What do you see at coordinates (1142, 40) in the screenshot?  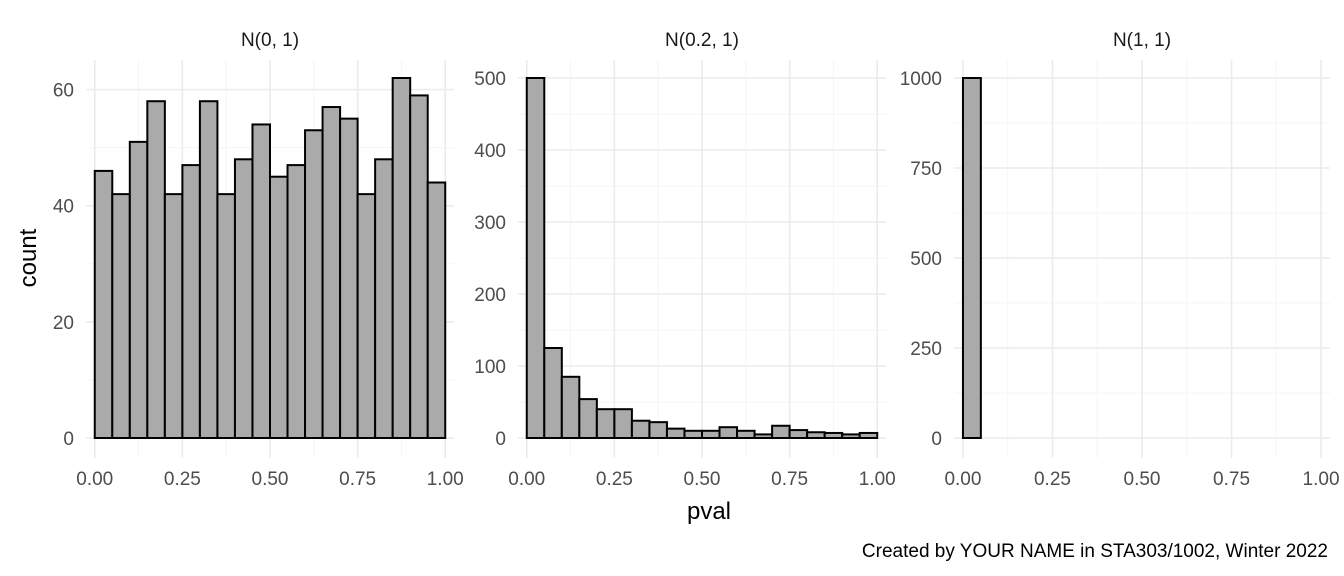 I see `facet-title: N(1, 1)` at bounding box center [1142, 40].